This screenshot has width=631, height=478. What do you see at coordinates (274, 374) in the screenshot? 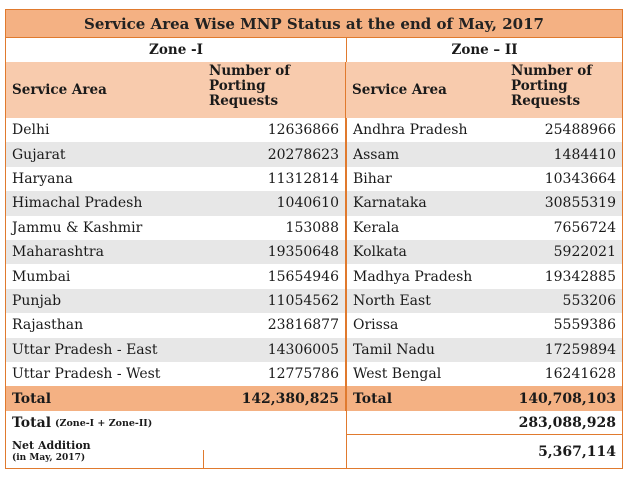
I see `zone1-requests: 12775786` at bounding box center [274, 374].